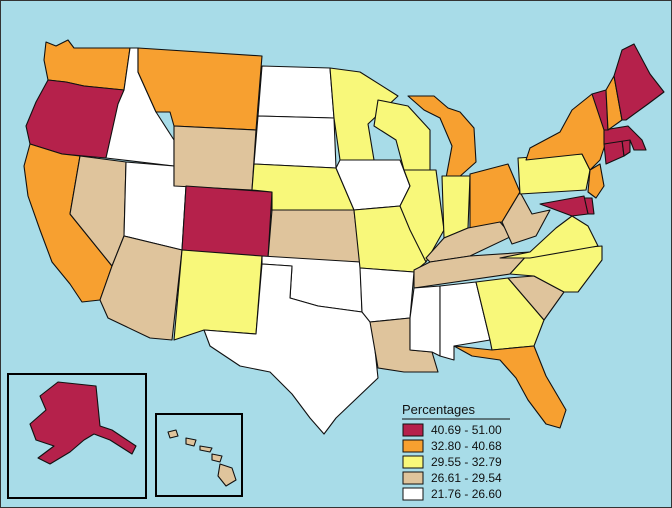  I want to click on legend-item: 29.55 - 32.79, so click(452, 462).